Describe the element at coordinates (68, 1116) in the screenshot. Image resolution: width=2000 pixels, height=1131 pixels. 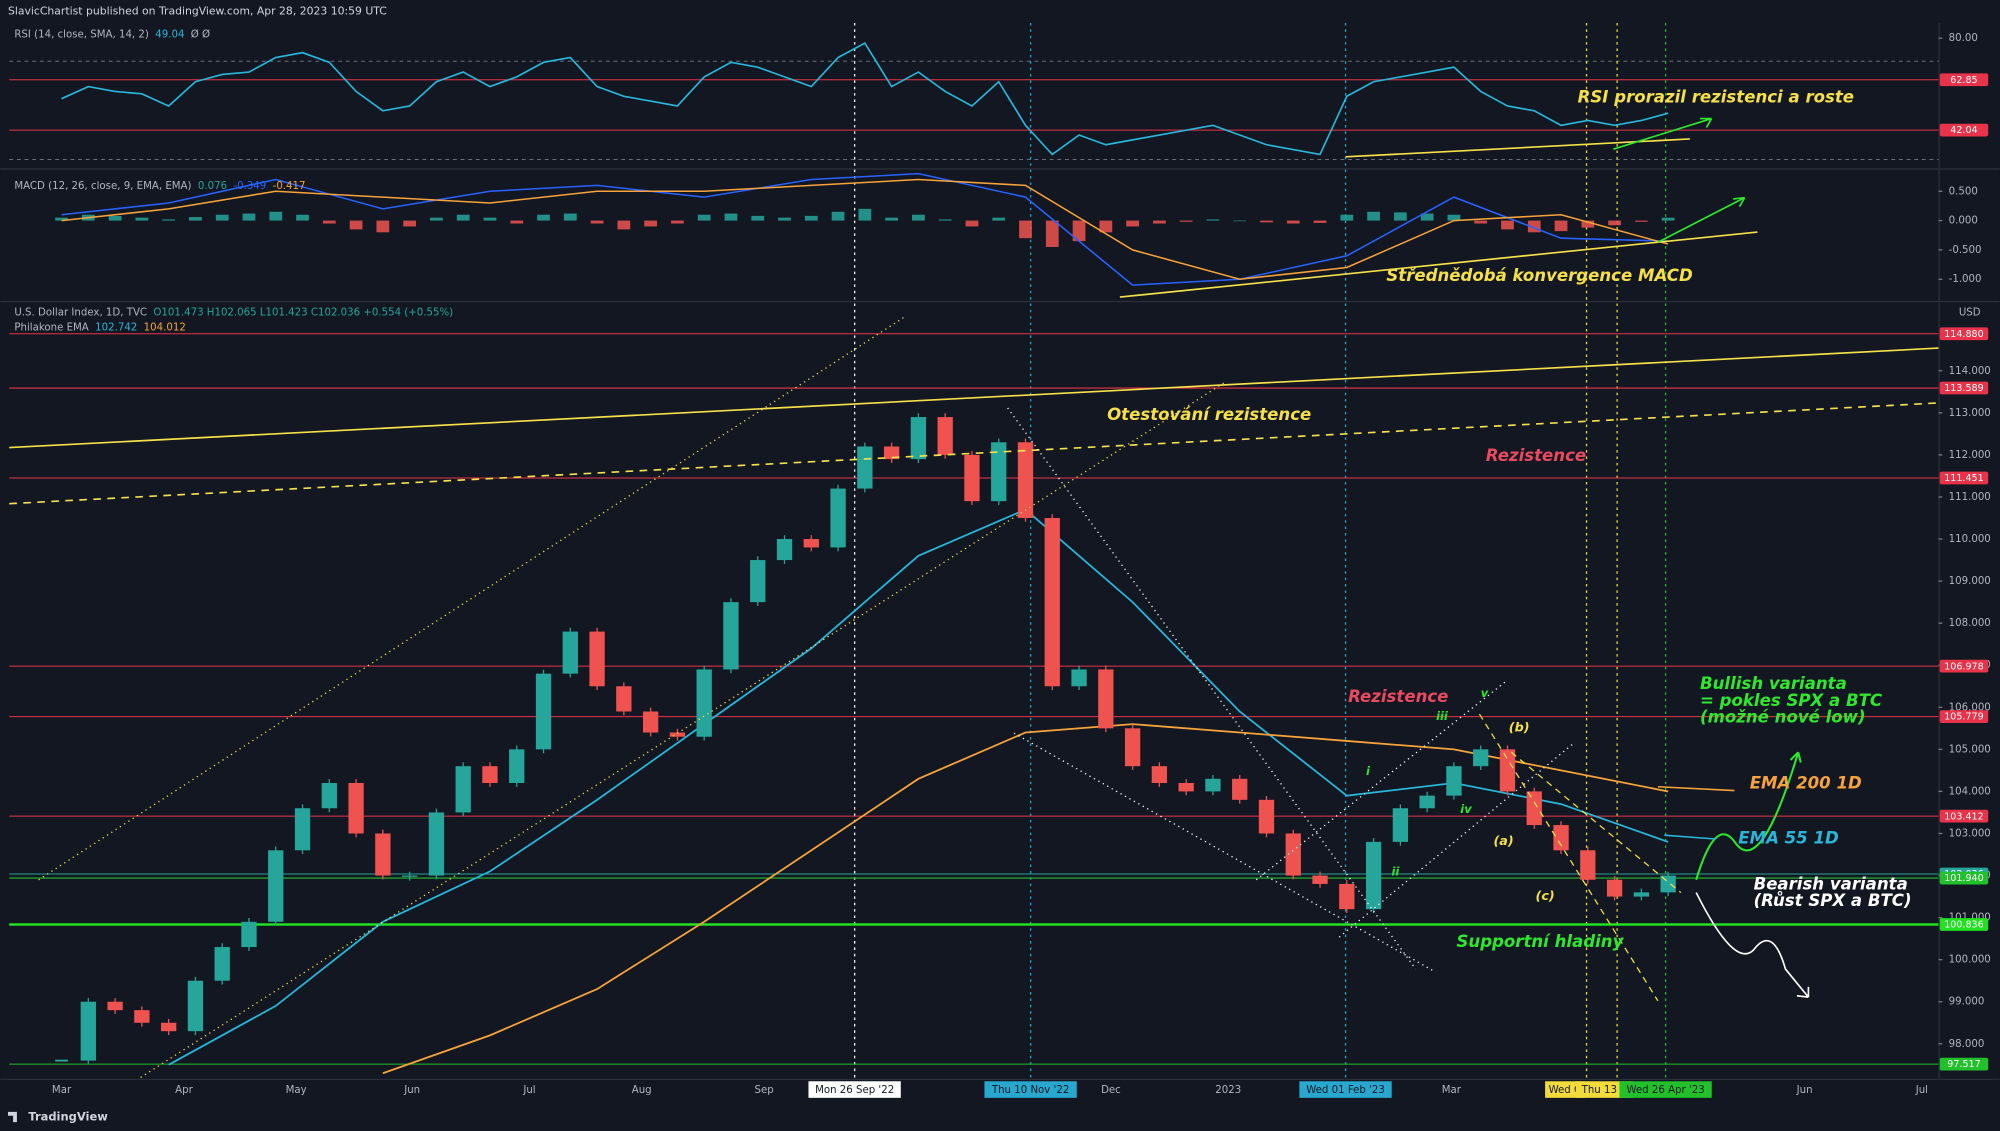
I see `footer-brand: TradingView` at that location.